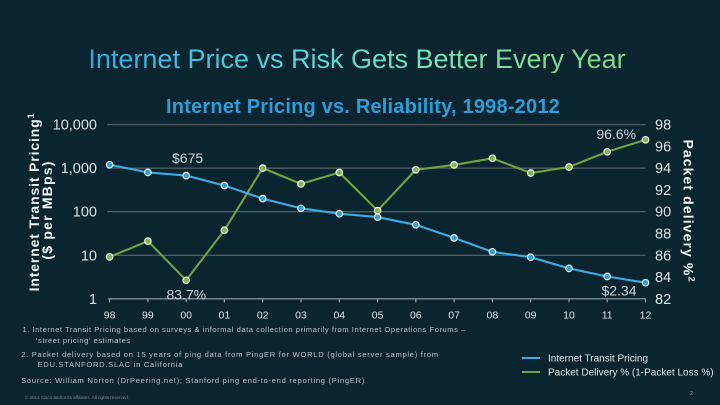 Image resolution: width=720 pixels, height=405 pixels. What do you see at coordinates (75, 126) in the screenshot?
I see `svg-text: 10,000` at bounding box center [75, 126].